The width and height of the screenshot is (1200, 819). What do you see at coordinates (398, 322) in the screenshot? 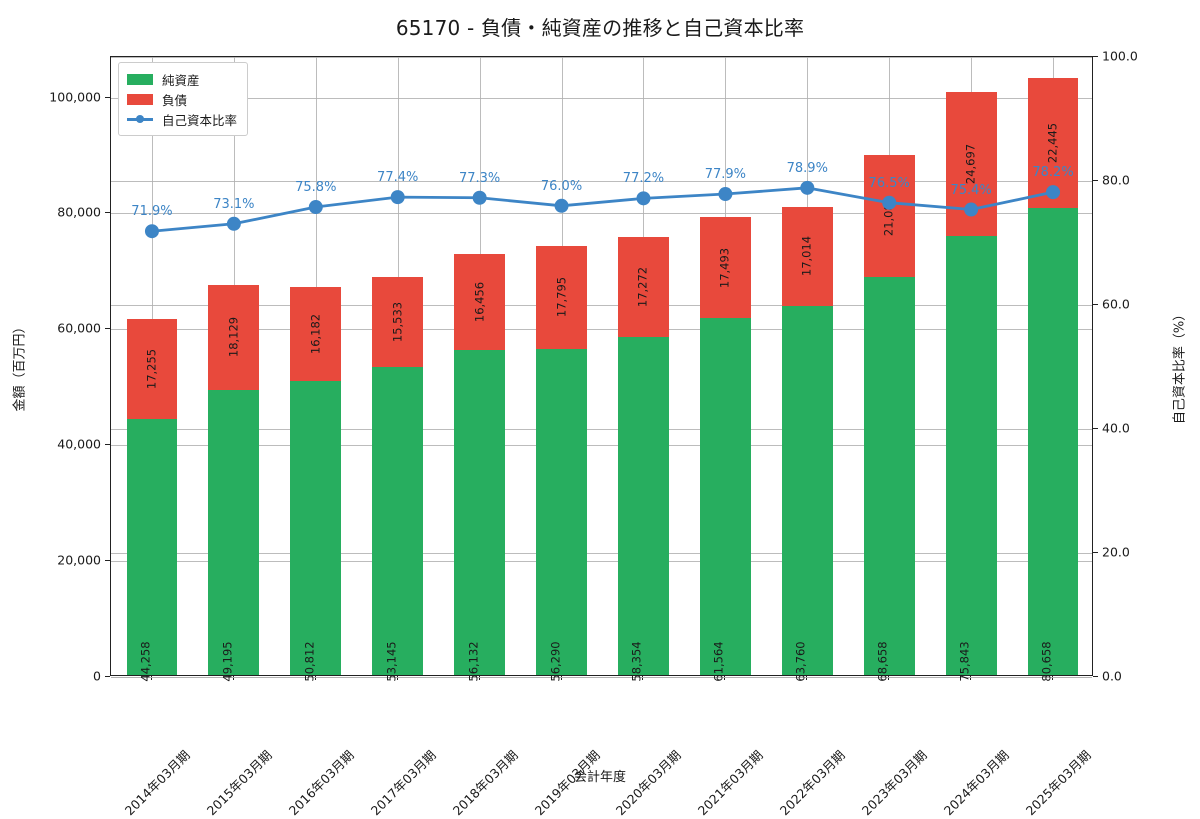
I see `bar-segment-liability: 15,533` at bounding box center [398, 322].